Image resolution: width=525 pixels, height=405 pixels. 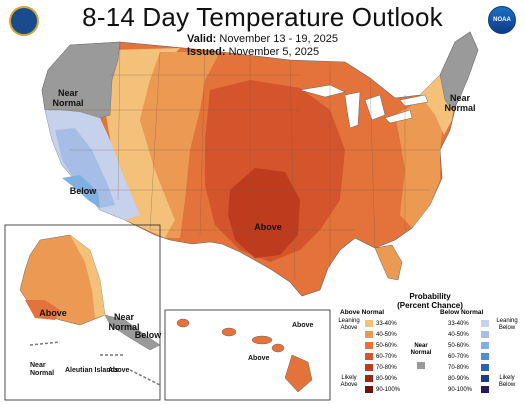 I want to click on legend-near-swatch, so click(x=421, y=365).